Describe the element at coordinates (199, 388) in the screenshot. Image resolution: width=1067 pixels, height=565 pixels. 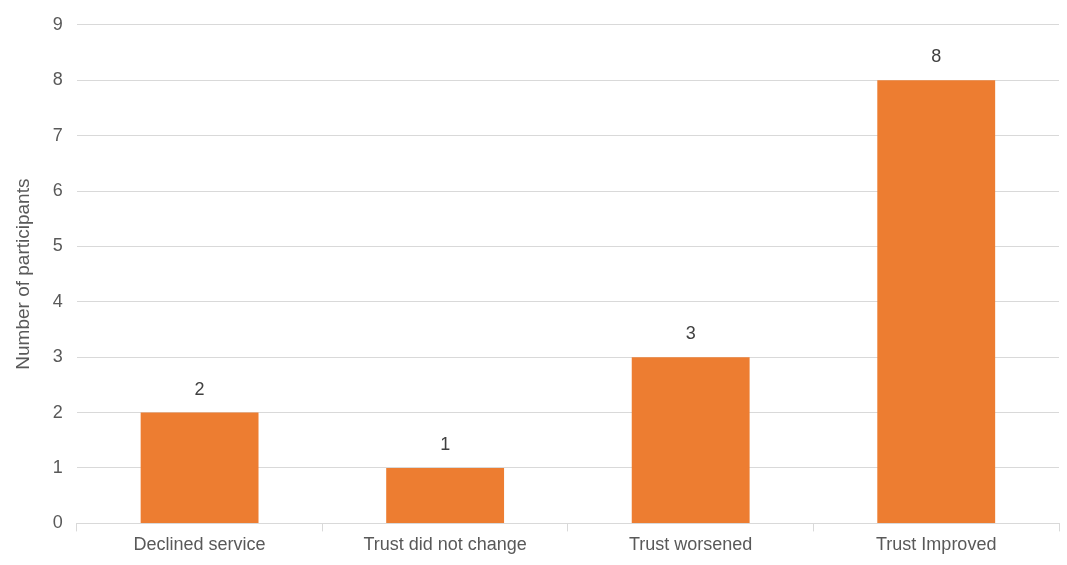
I see `data-label: 2` at that location.